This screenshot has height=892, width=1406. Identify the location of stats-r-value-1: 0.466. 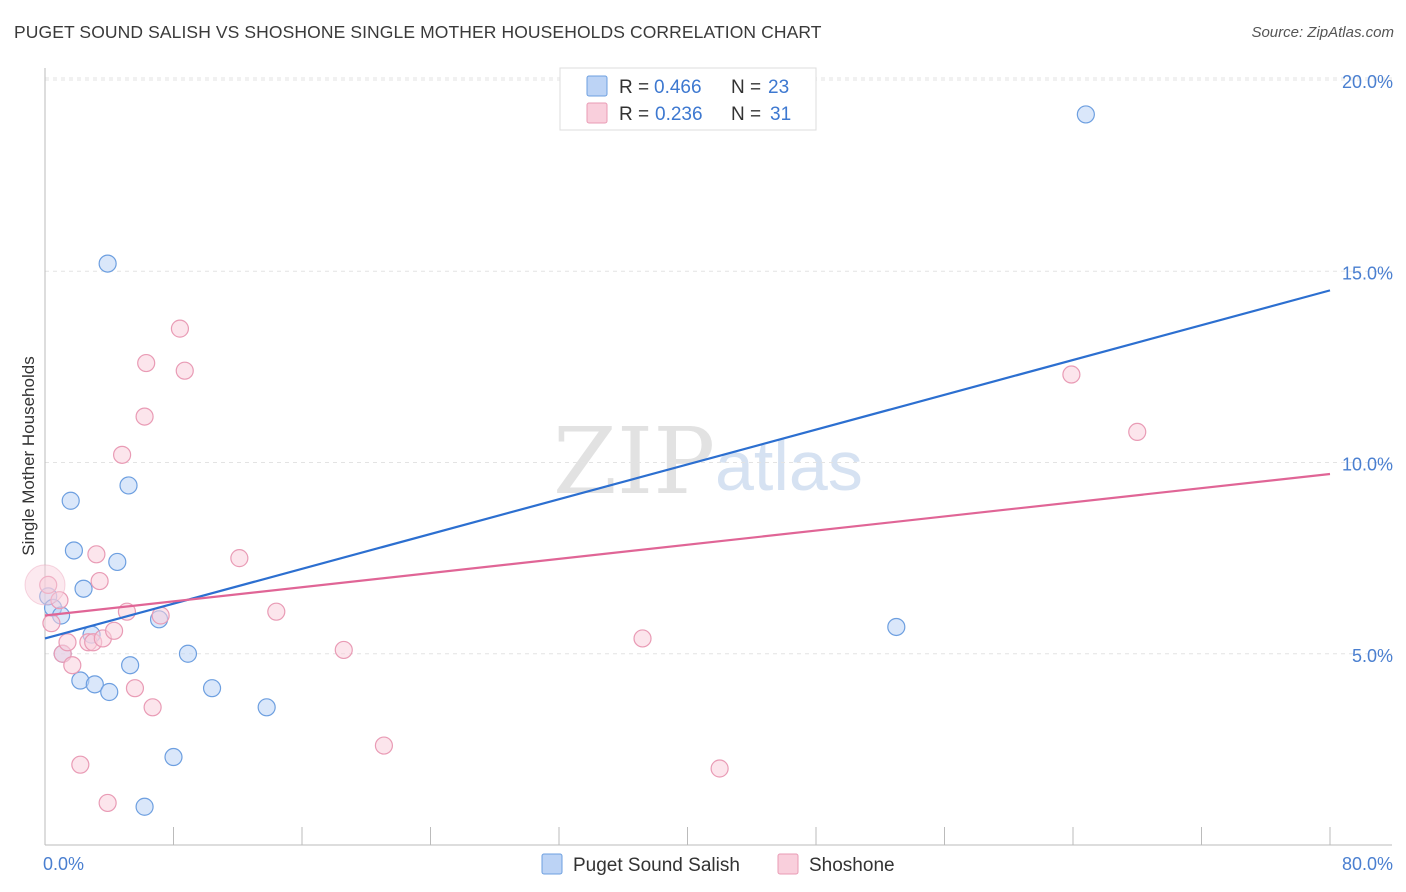
(678, 87).